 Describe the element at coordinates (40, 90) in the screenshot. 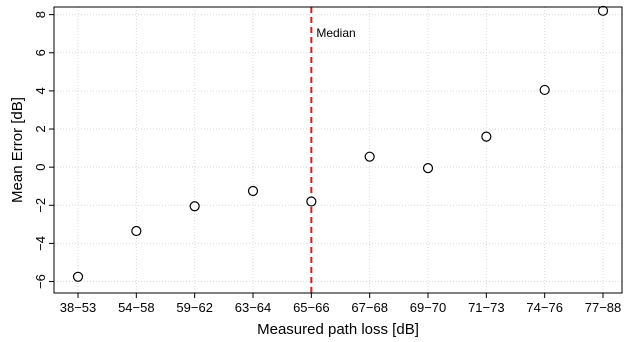

I see `y-tick-label: 4` at that location.